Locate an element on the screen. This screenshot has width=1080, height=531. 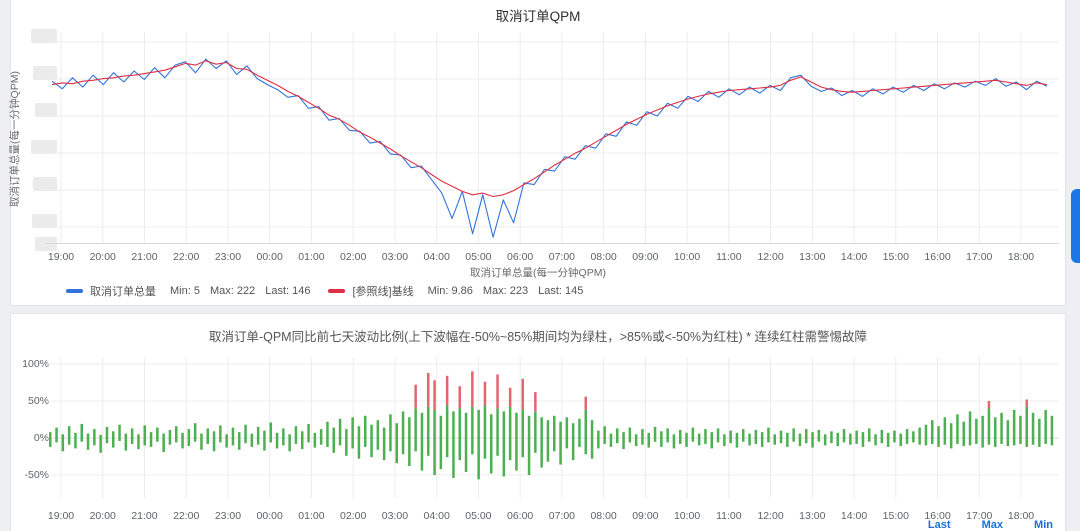
legend-min: Min: 9.86 is located at coordinates (450, 291).